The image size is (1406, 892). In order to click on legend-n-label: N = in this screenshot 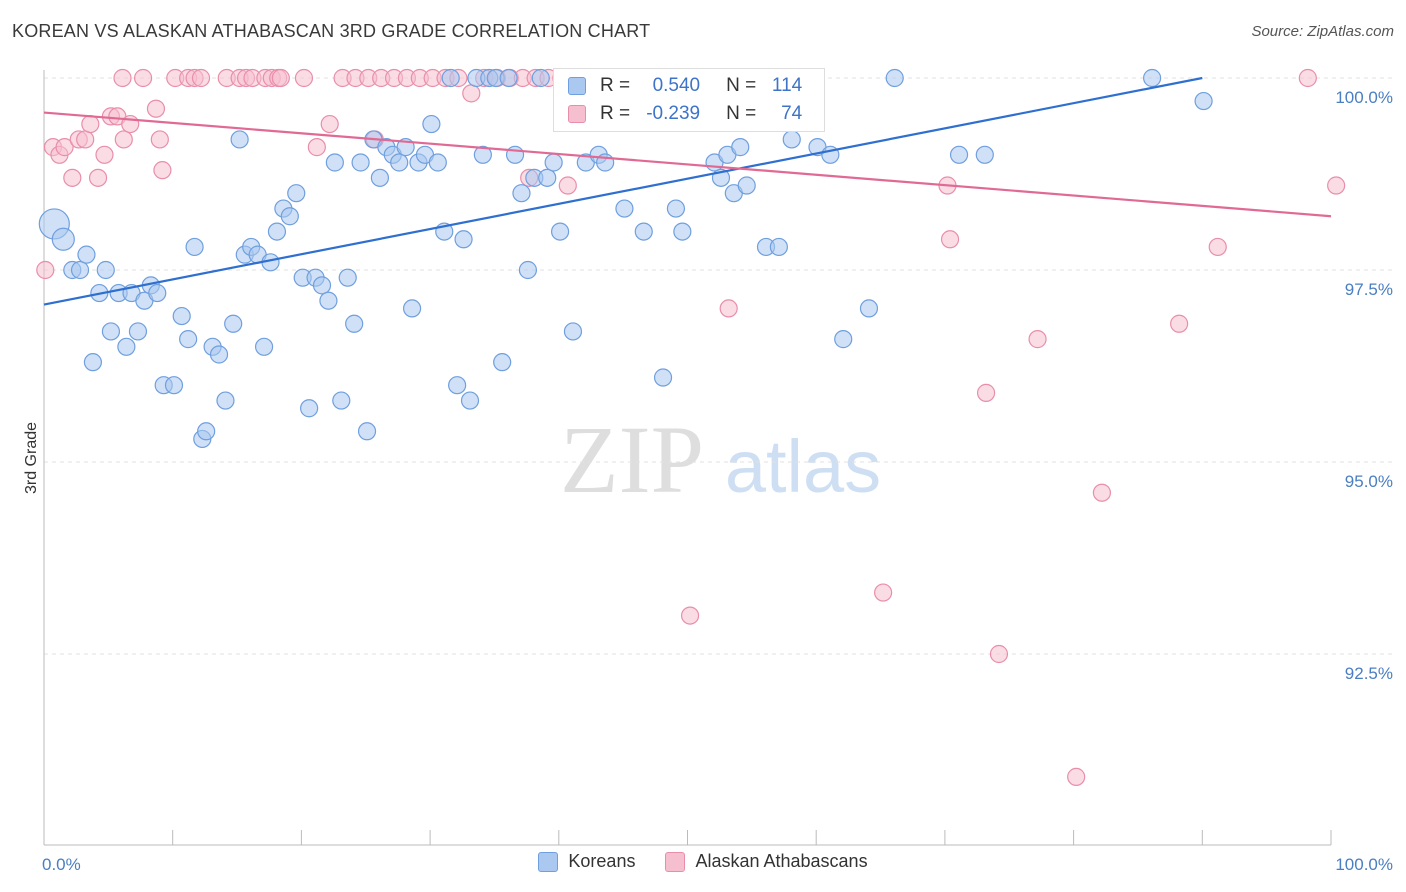, I will do `click(741, 85)`.